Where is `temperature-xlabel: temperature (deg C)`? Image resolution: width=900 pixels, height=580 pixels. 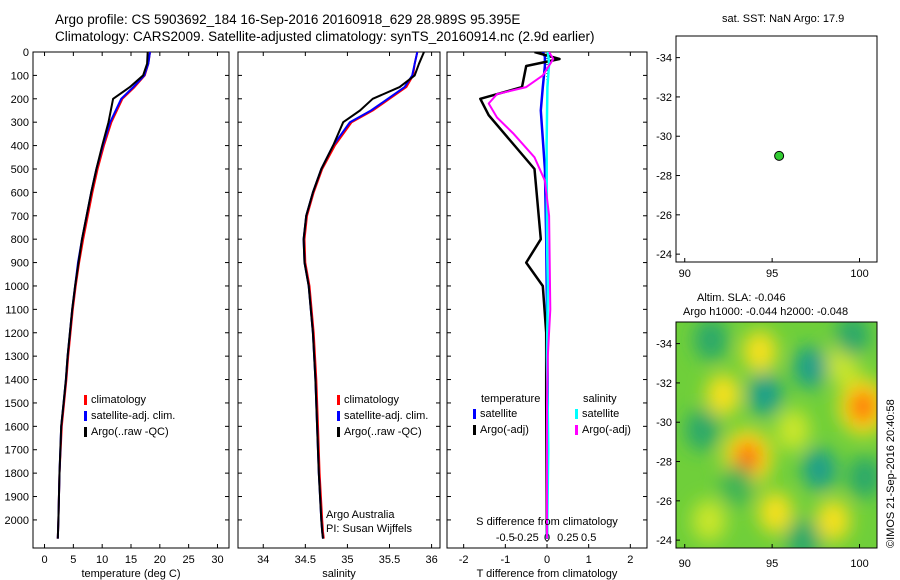
temperature-xlabel: temperature (deg C) is located at coordinates (130, 574).